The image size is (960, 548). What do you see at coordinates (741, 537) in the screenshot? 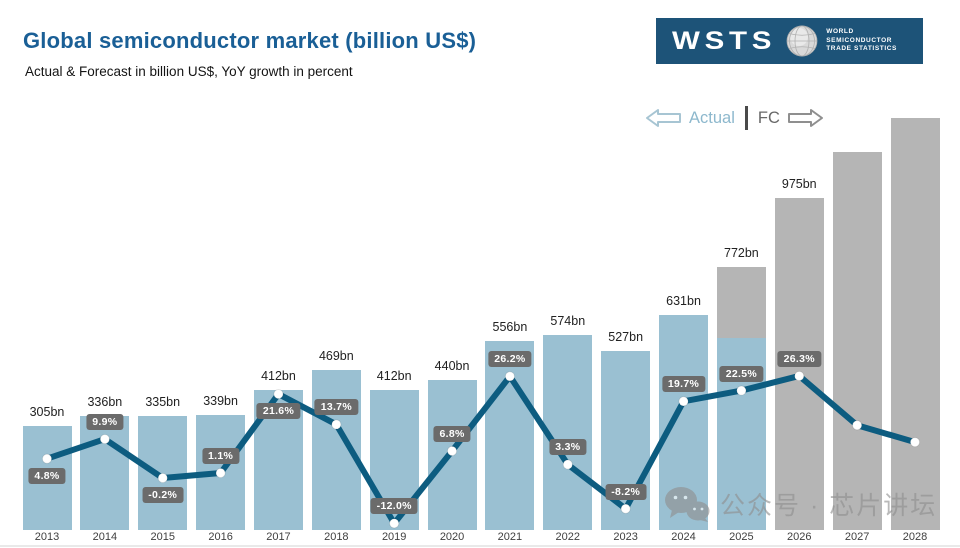
I see `x-axis-label-2025: 2025` at bounding box center [741, 537].